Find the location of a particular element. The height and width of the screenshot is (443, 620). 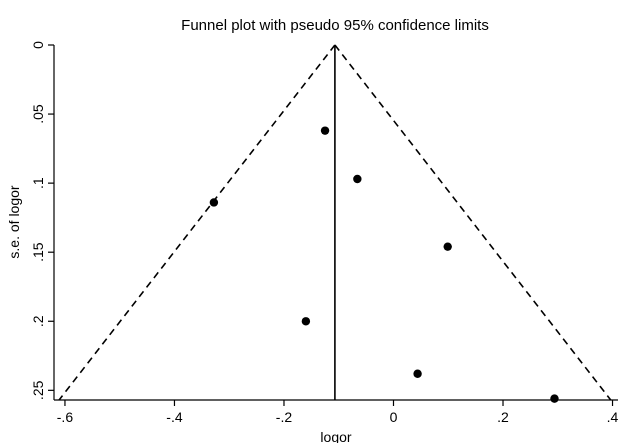

x-tick-label-3: 0 is located at coordinates (394, 417).